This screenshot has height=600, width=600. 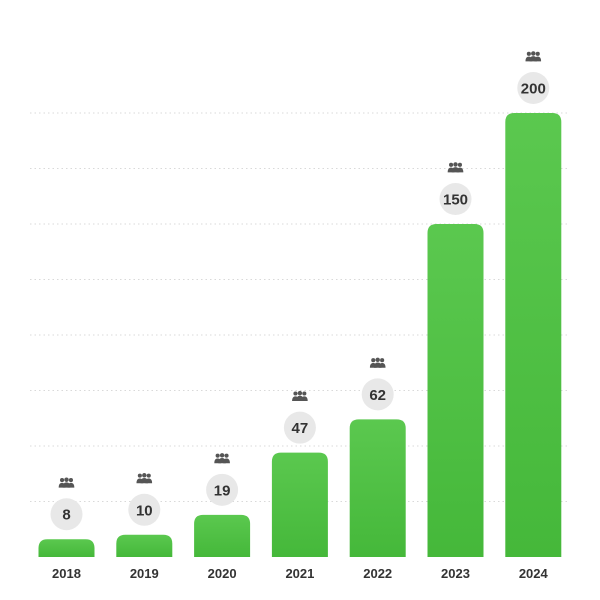 I want to click on bar-2021, so click(x=299, y=504).